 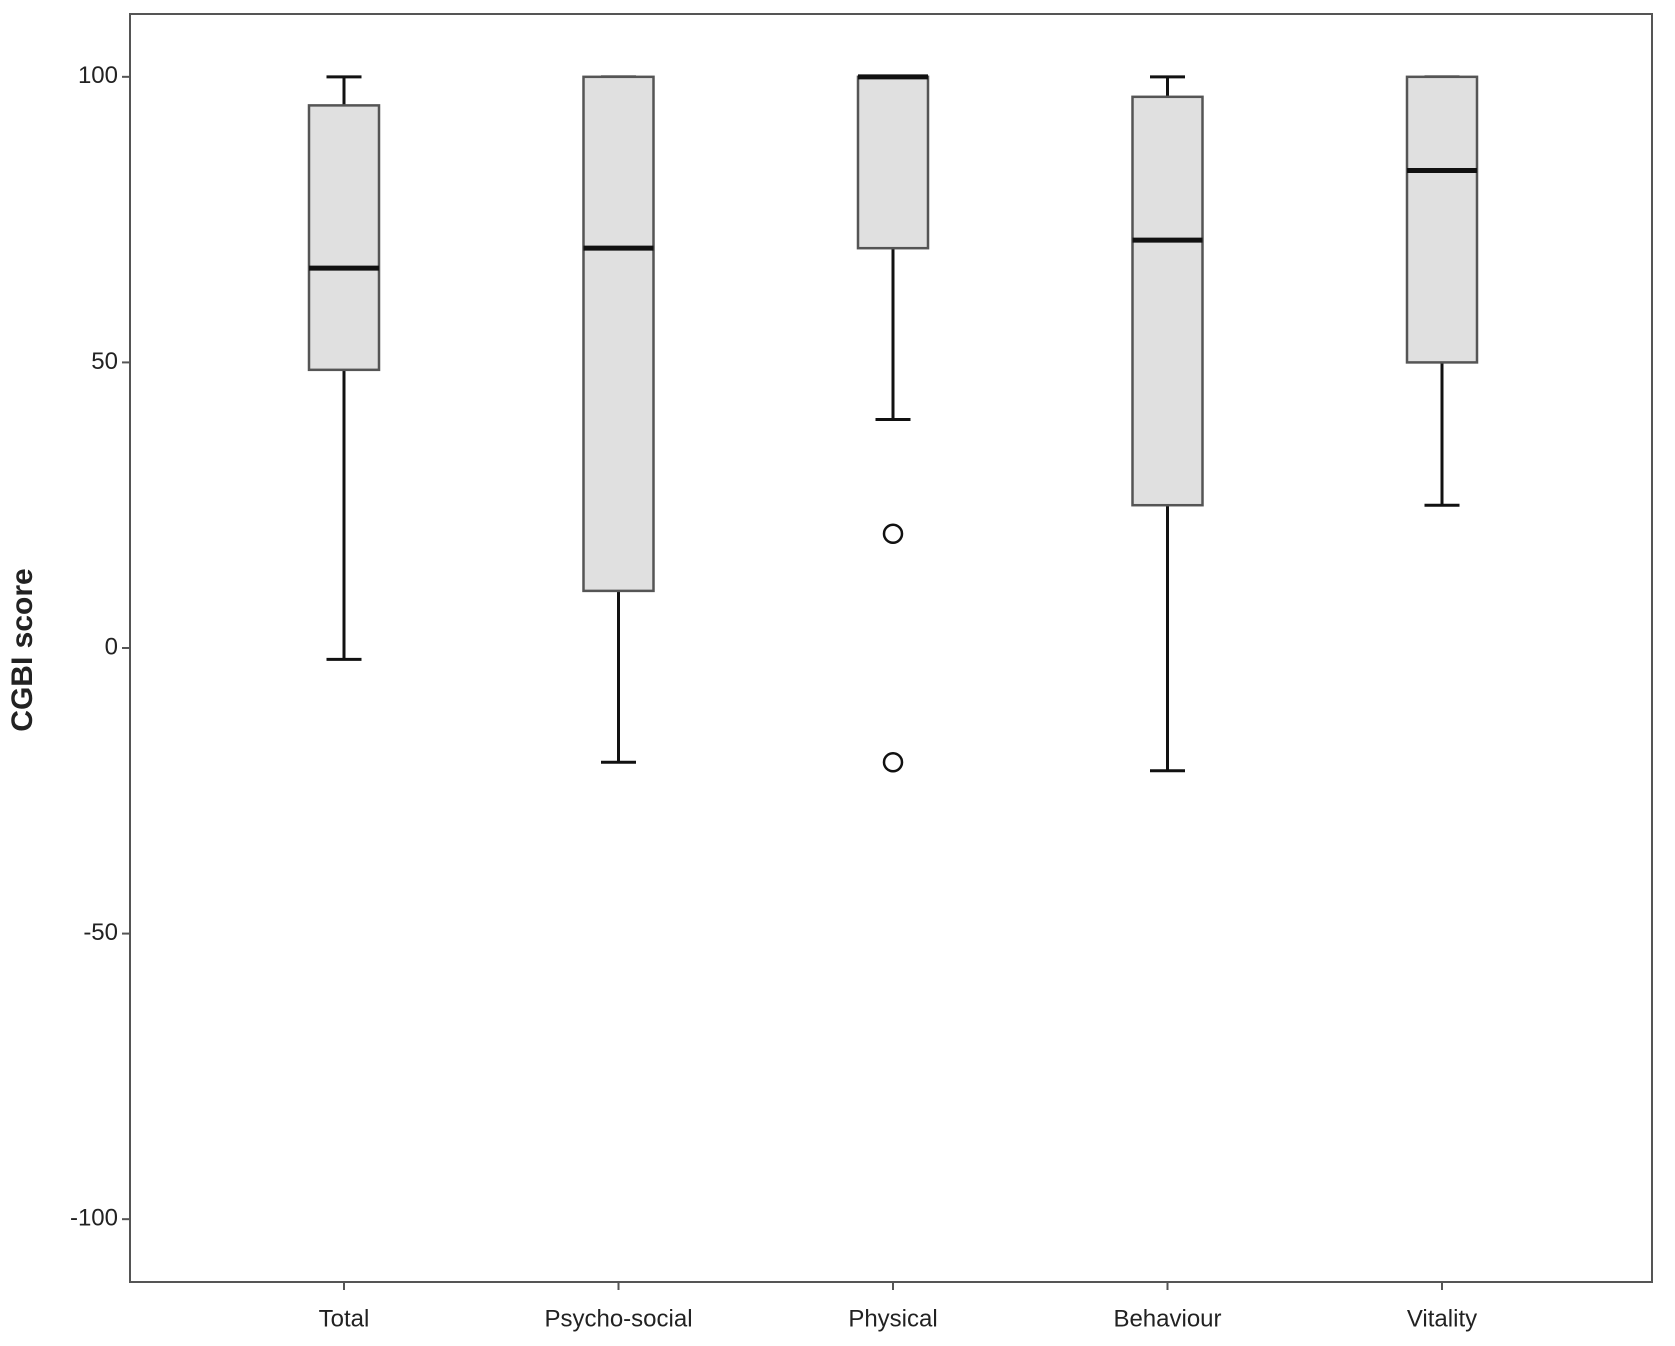 I want to click on y-tick-label: -50, so click(x=100, y=932).